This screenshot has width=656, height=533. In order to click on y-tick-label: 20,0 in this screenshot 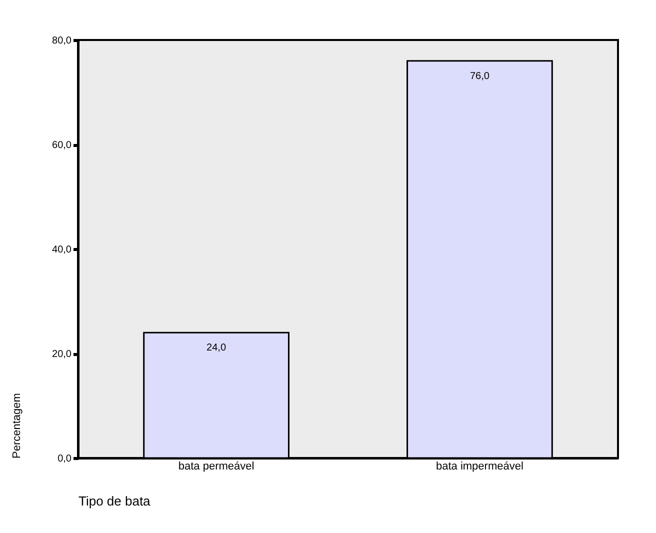, I will do `click(62, 354)`.